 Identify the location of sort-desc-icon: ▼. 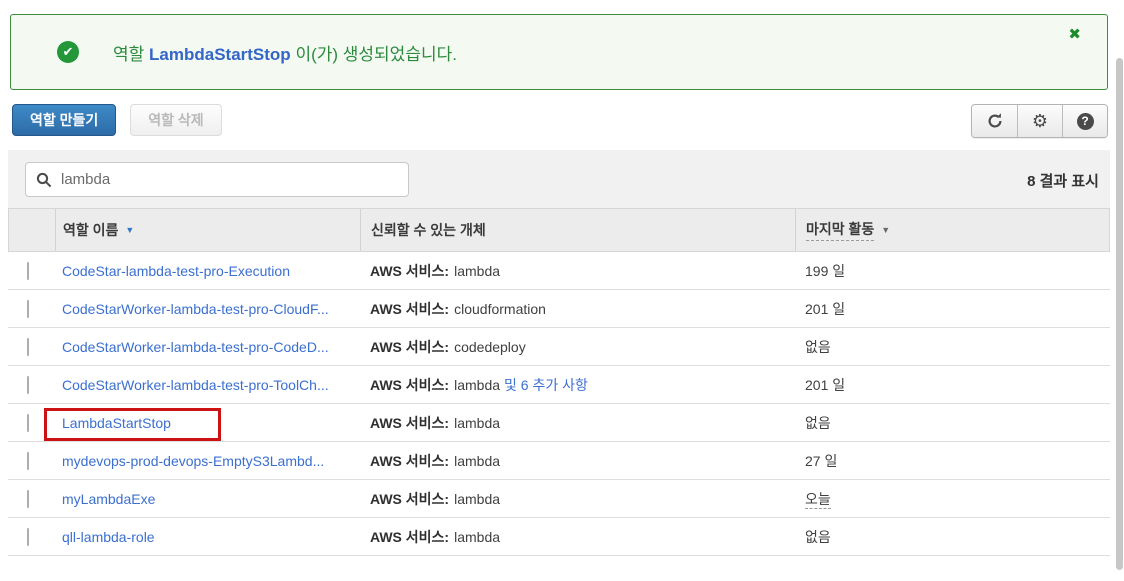
(130, 230).